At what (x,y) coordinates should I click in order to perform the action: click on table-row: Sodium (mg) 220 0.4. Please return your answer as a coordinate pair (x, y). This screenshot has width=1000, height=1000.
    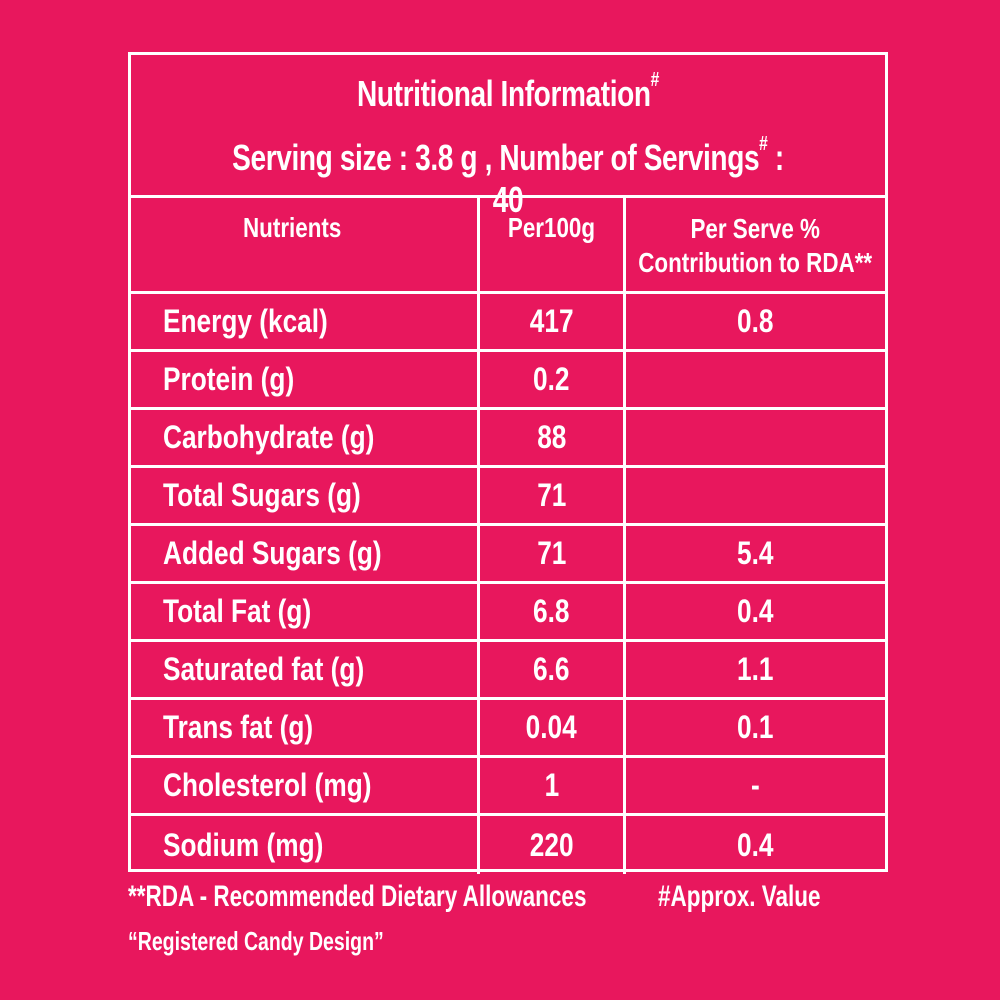
    Looking at the image, I should click on (508, 845).